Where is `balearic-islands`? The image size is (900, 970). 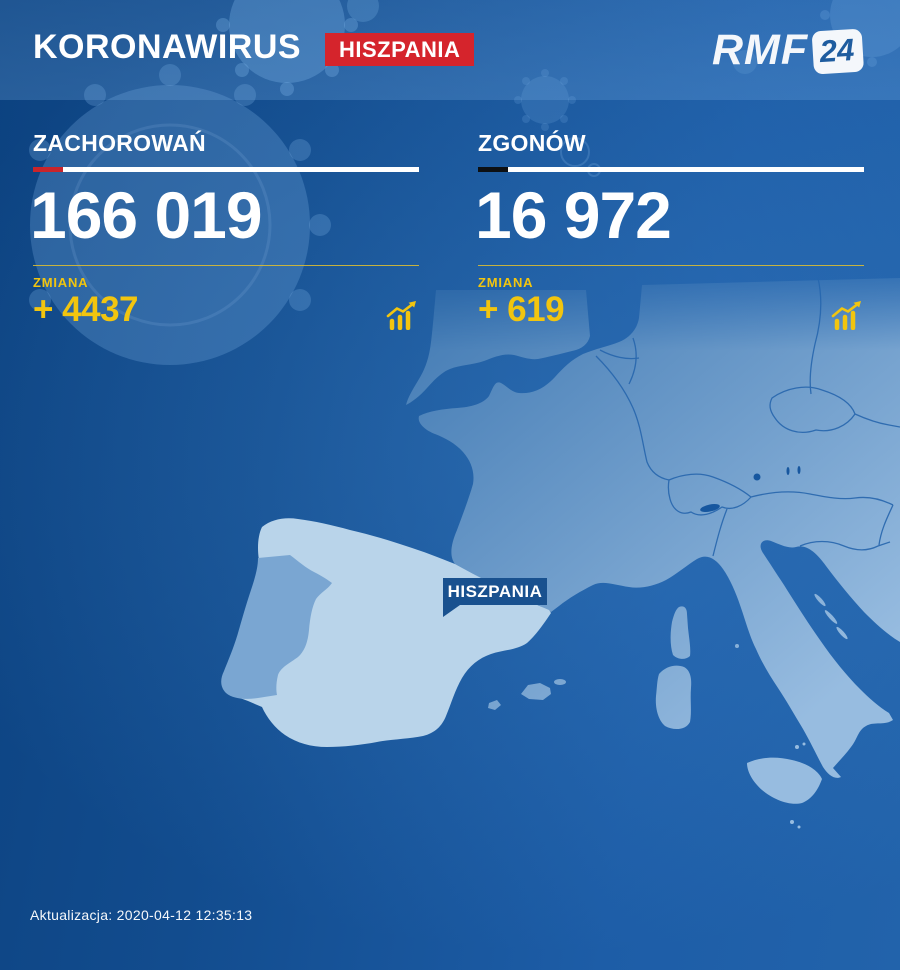 balearic-islands is located at coordinates (527, 694).